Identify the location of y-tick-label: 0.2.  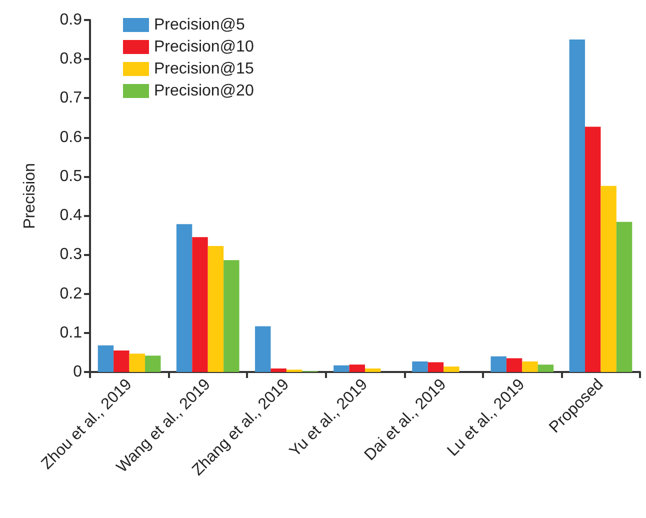
(71, 293).